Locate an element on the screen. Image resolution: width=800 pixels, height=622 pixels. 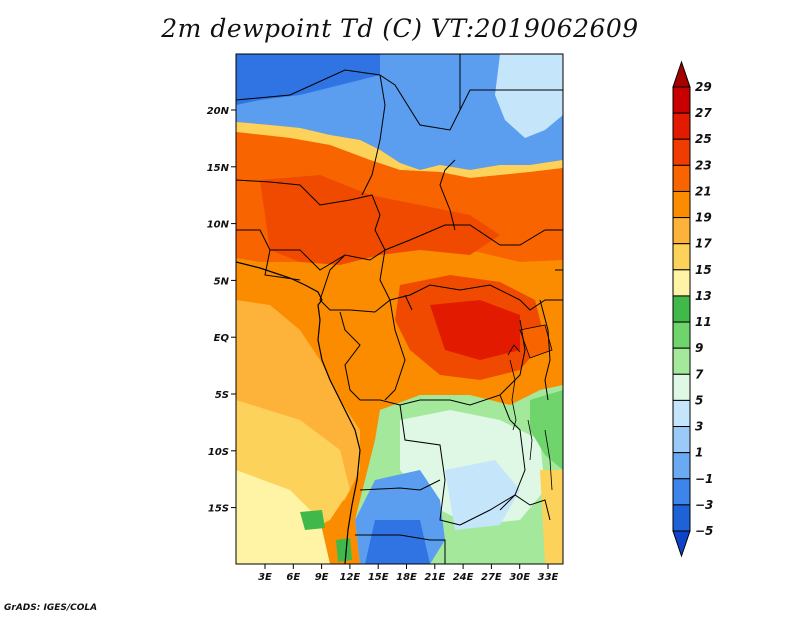
latitude-axis: 20N 15N 10N 5N EQ 5S 10S 15S is located at coordinates (221, 310).